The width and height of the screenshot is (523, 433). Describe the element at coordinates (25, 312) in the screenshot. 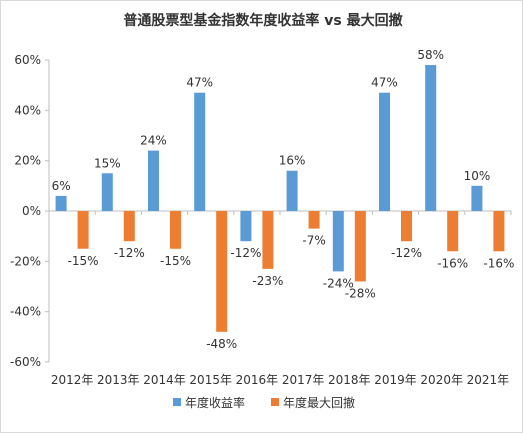

I see `y-tick-label: -40%` at that location.